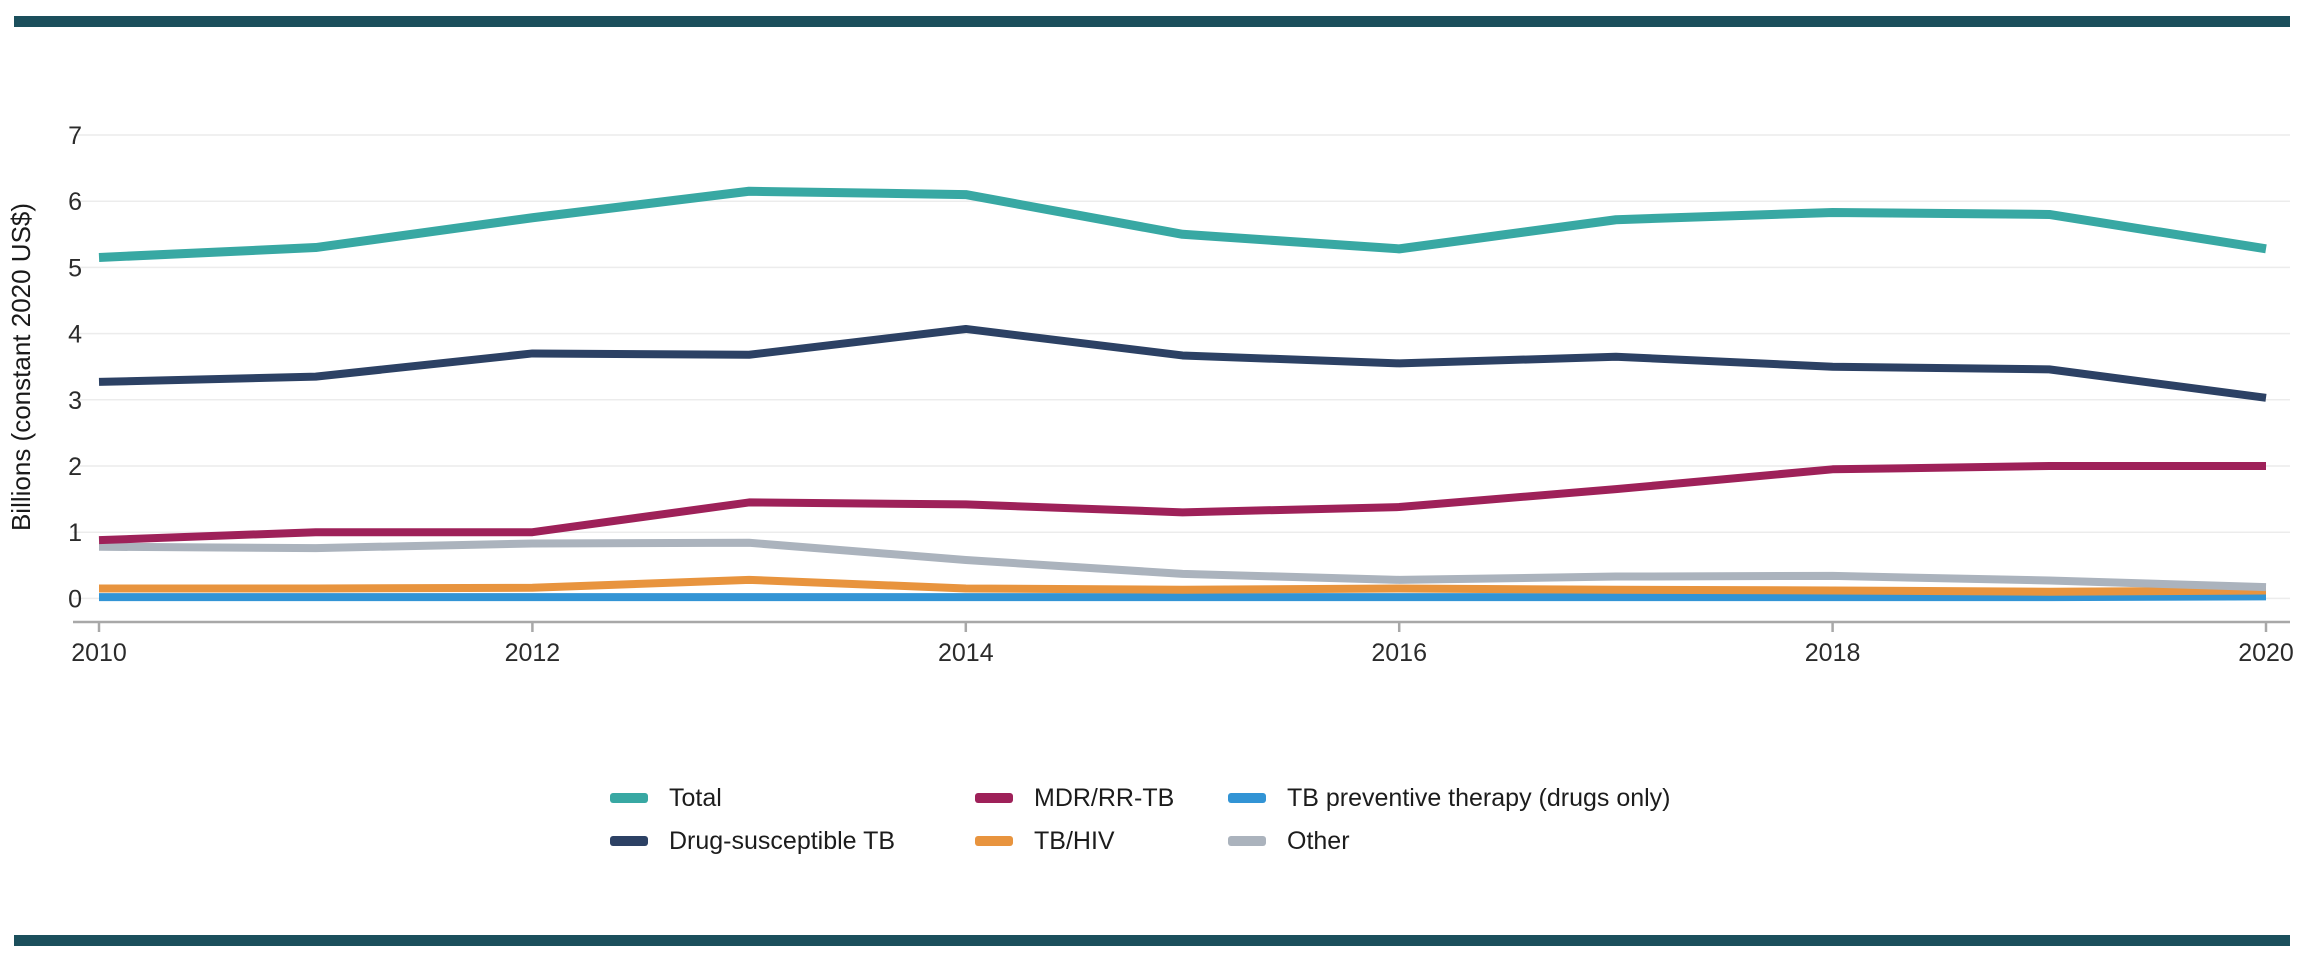  Describe the element at coordinates (21, 367) in the screenshot. I see `y-axis-title: Billions (constant 2020 US$)` at that location.